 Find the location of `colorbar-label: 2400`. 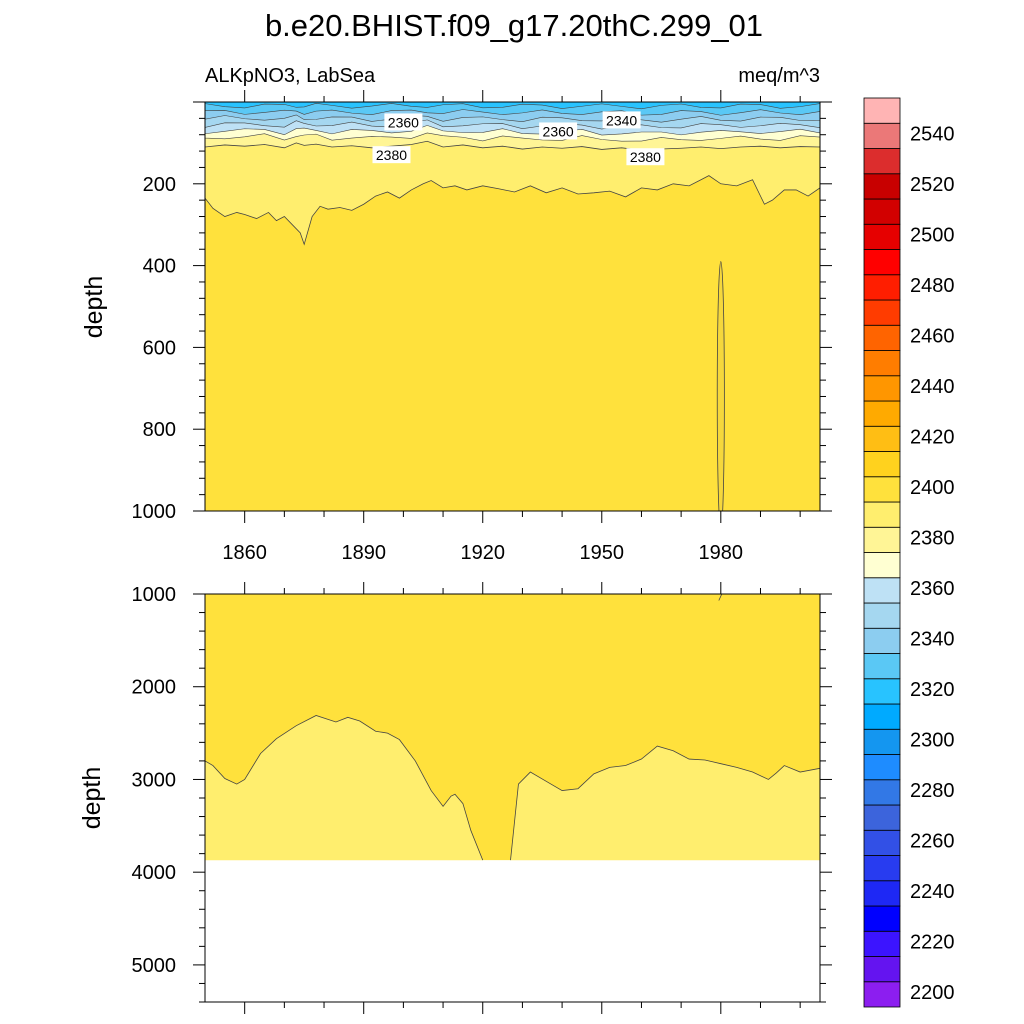

colorbar-label: 2400 is located at coordinates (932, 488).